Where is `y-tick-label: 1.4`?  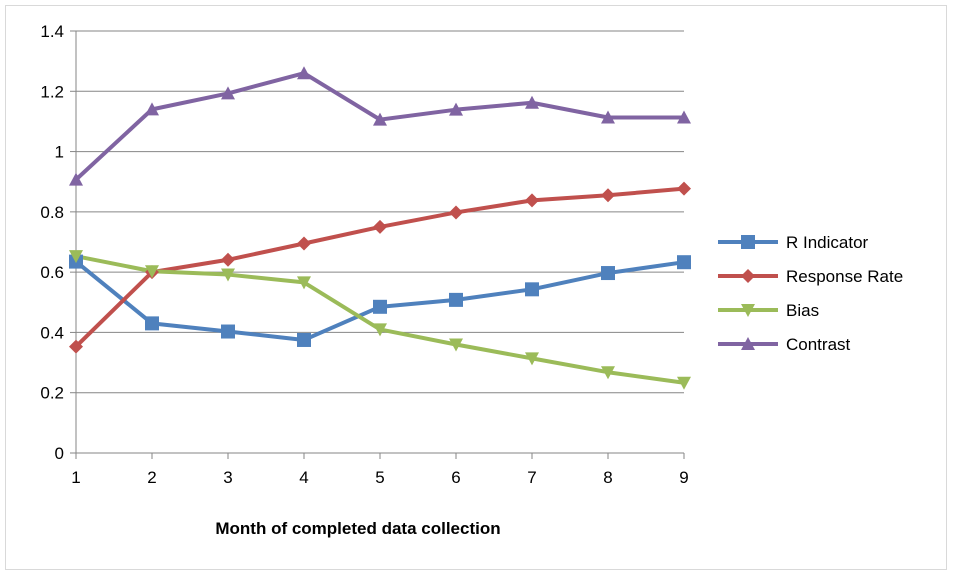 y-tick-label: 1.4 is located at coordinates (52, 31).